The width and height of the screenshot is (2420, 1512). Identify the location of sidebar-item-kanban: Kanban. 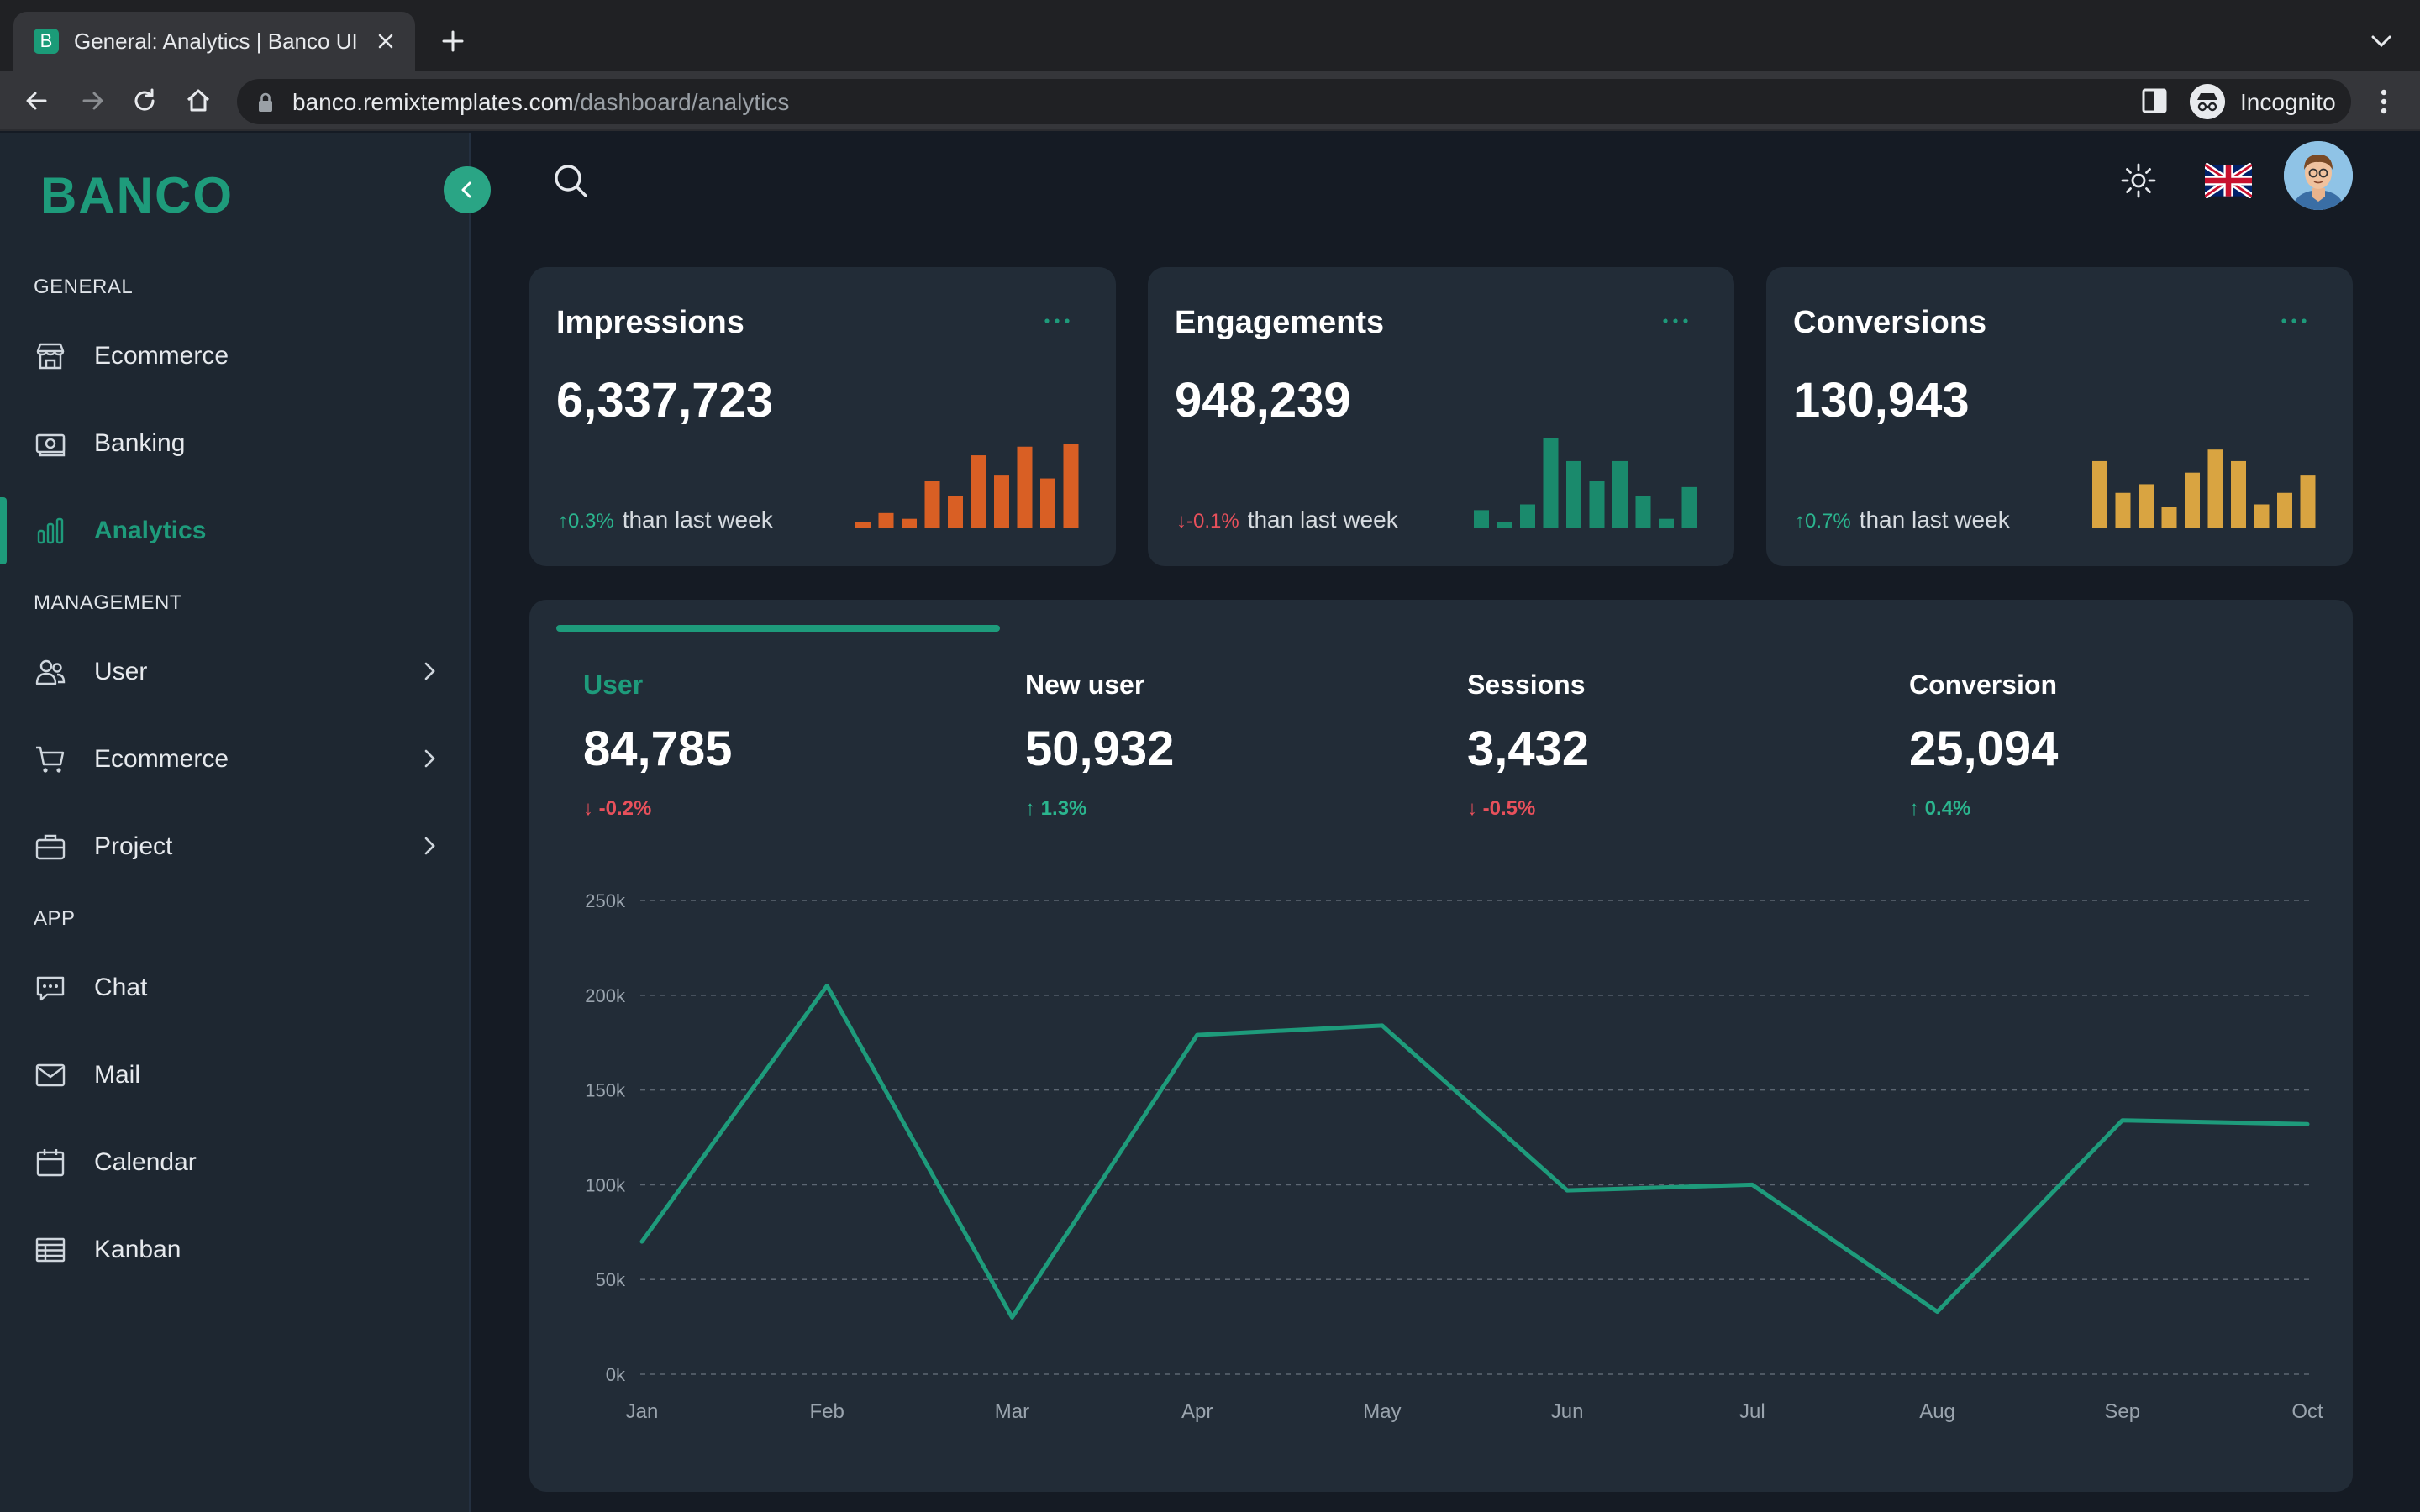
(234, 1250).